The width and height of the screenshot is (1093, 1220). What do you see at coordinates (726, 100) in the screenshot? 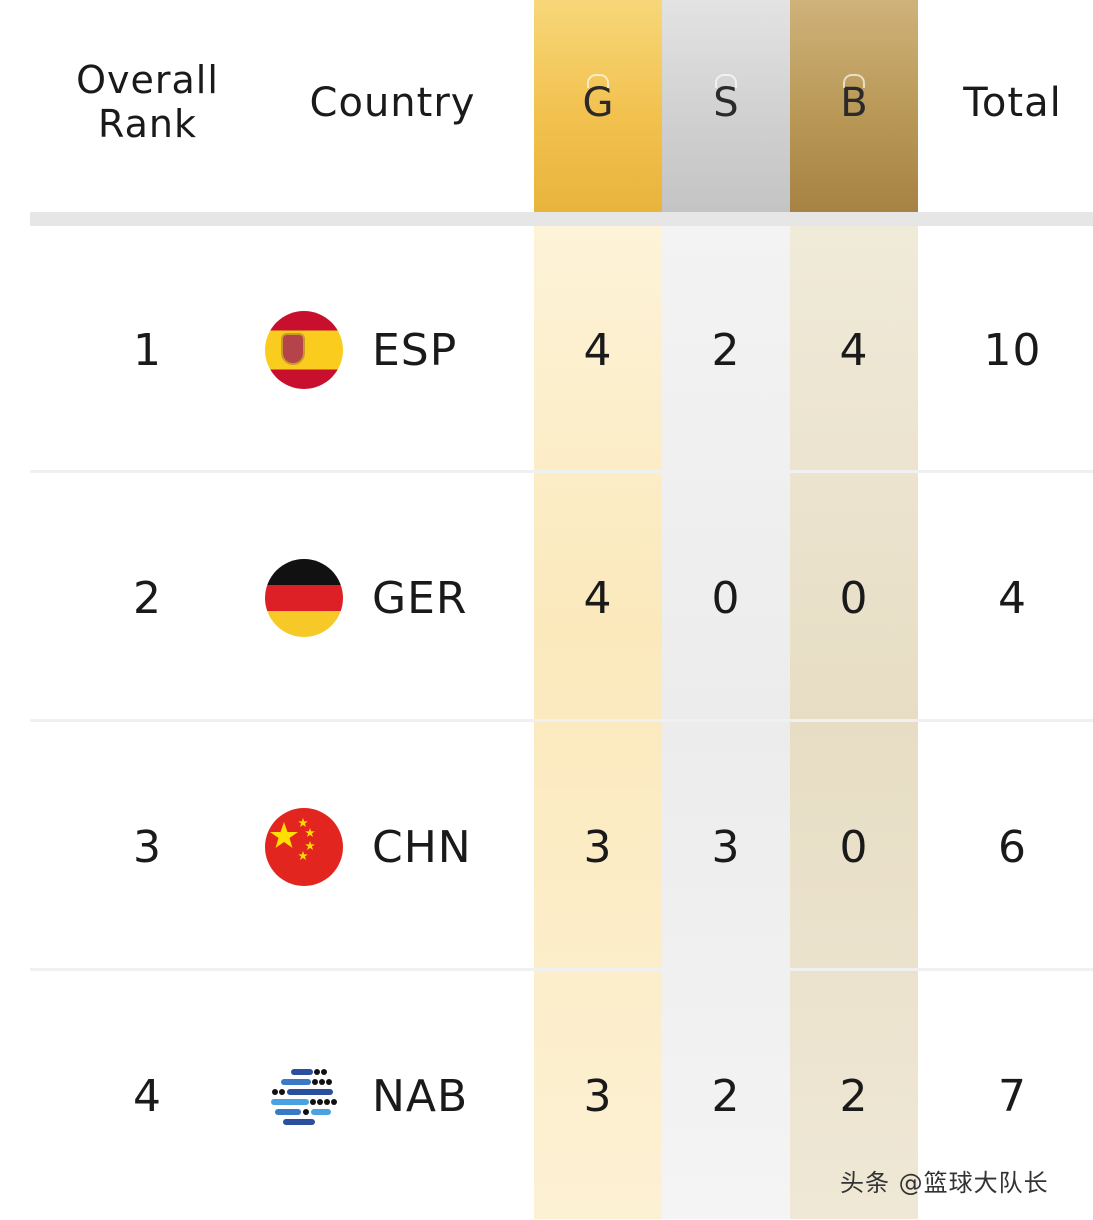
I see `header-silver: S` at bounding box center [726, 100].